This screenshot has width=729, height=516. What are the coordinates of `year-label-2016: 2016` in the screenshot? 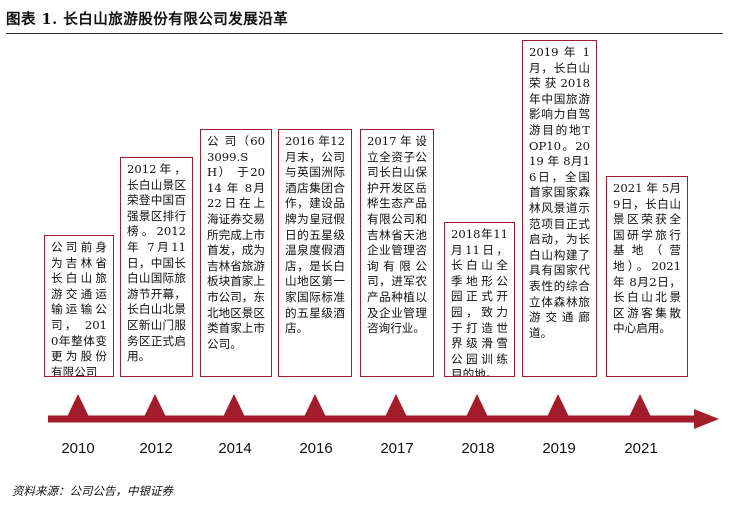 It's located at (316, 448).